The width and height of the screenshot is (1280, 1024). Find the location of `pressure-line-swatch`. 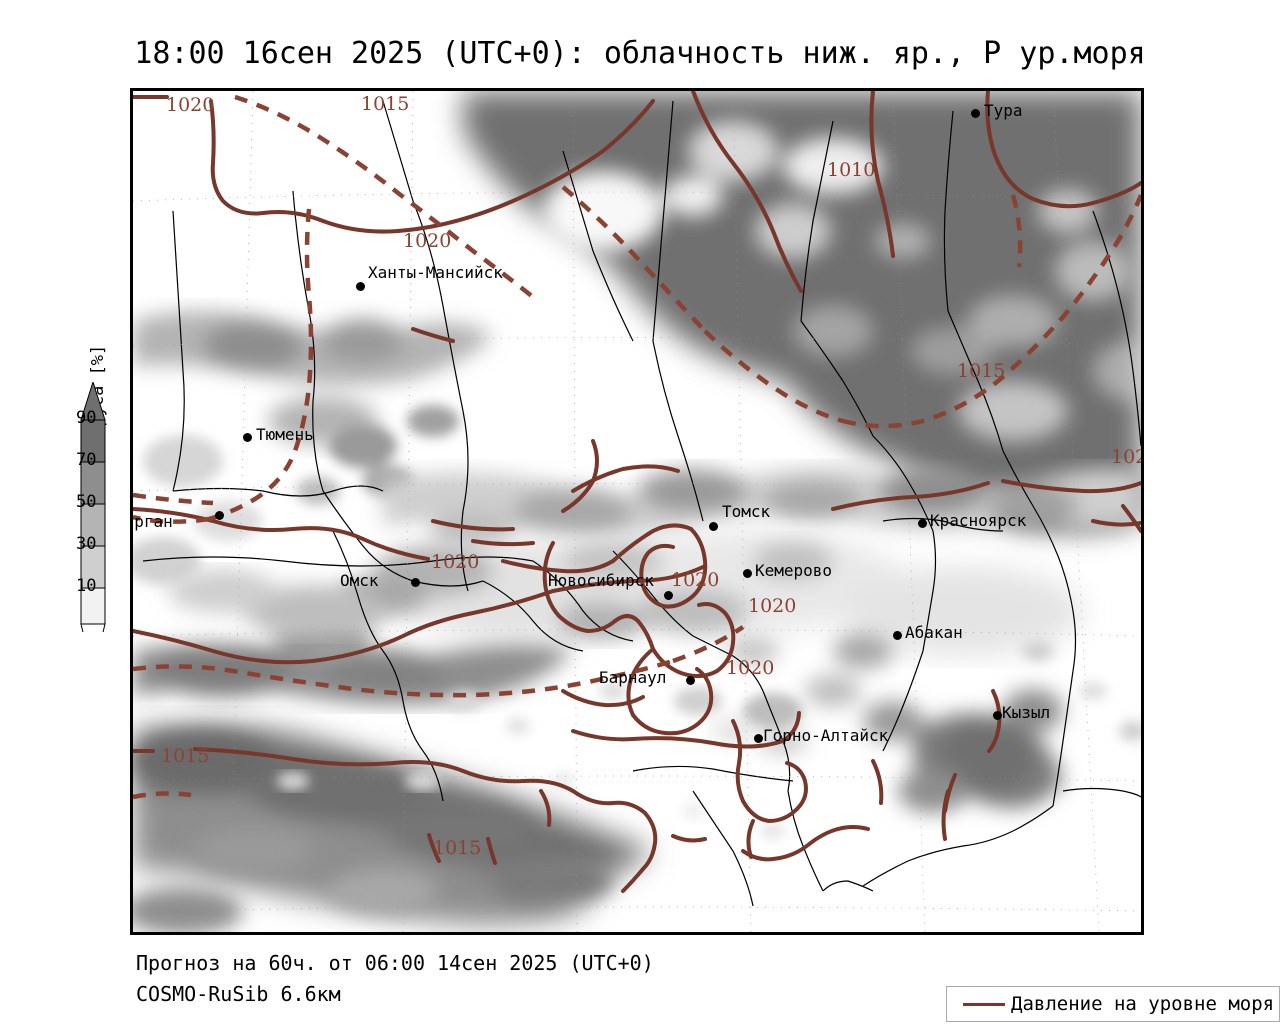

pressure-line-swatch is located at coordinates (984, 1004).